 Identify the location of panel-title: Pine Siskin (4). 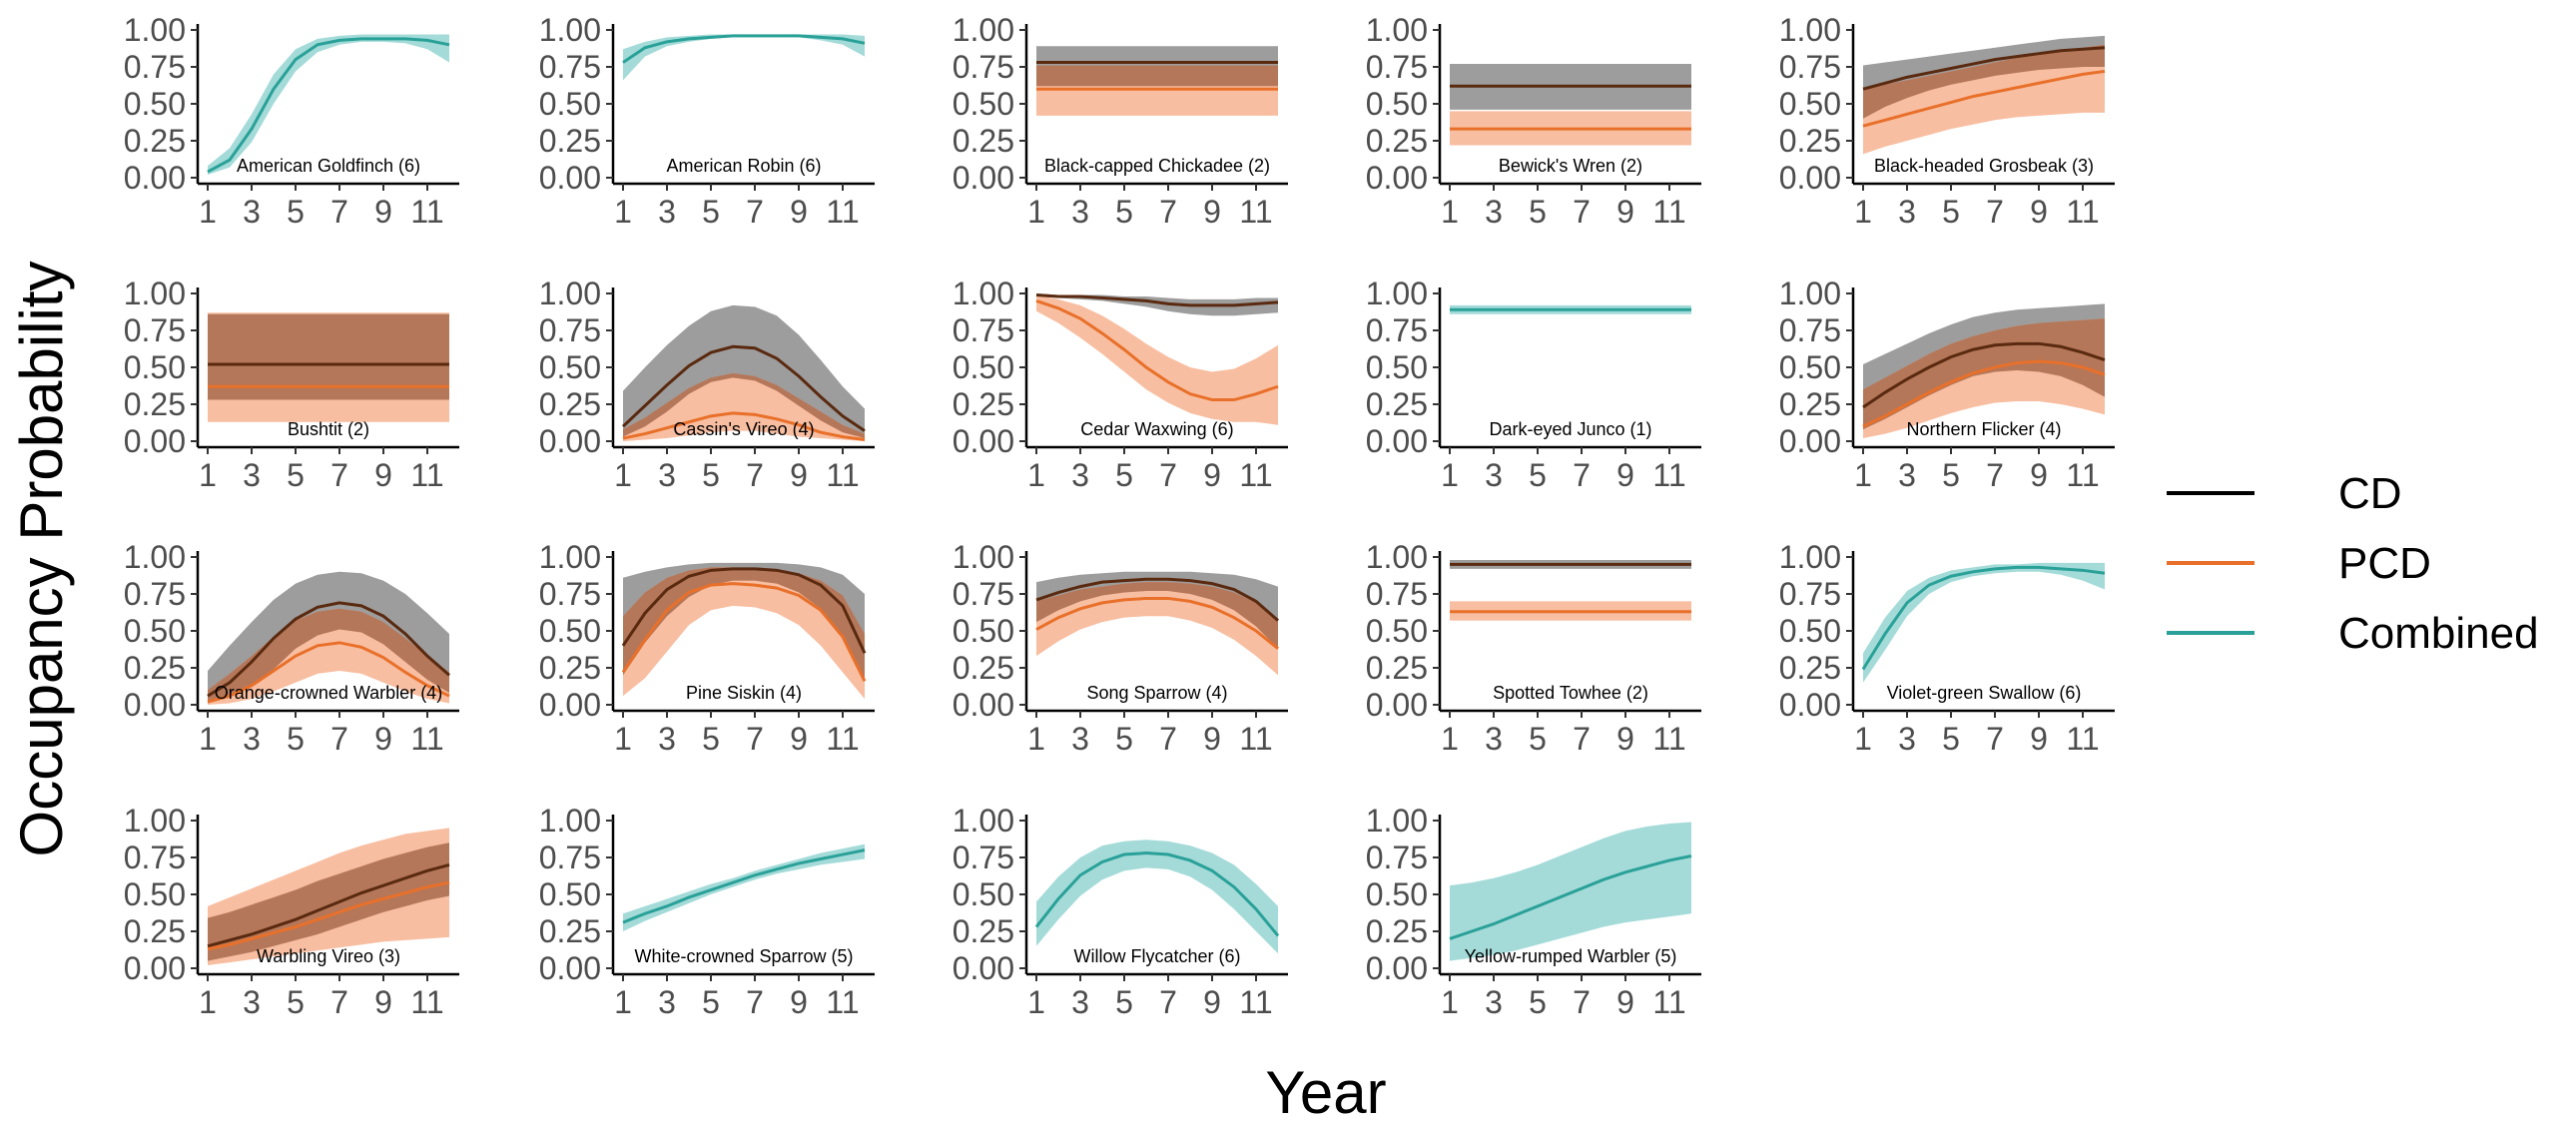
(744, 693).